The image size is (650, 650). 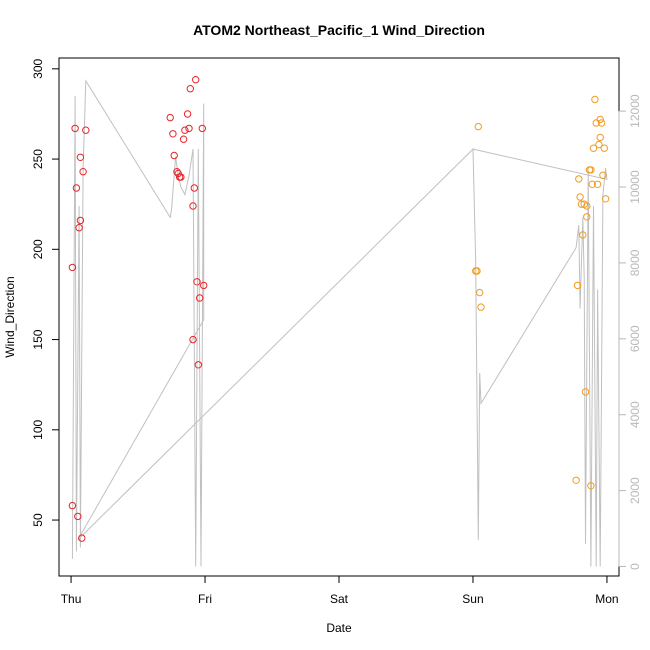 I want to click on x-tick-label: Mon, so click(x=606, y=599).